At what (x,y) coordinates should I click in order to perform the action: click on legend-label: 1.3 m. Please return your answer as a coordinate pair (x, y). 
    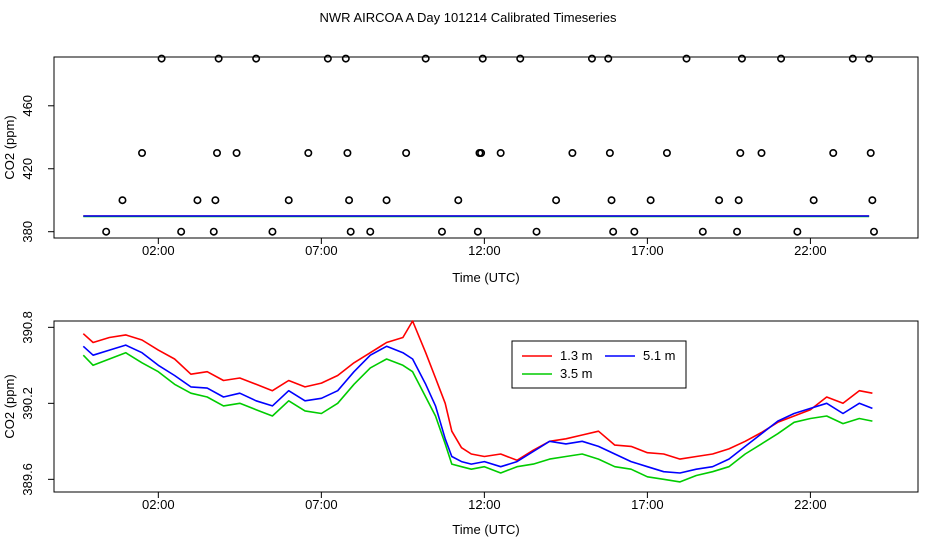
    Looking at the image, I should click on (576, 355).